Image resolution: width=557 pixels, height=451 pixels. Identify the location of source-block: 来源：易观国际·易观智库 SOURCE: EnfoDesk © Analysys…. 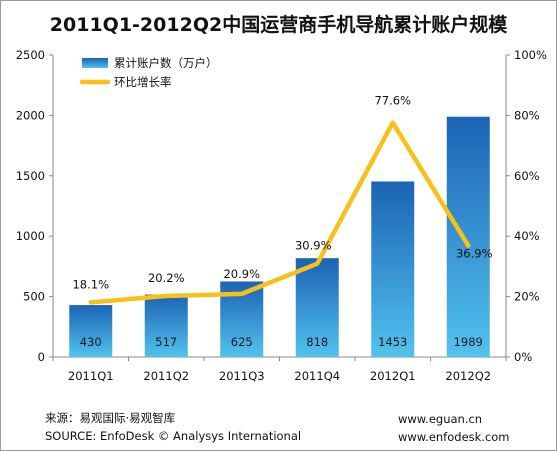
(173, 427).